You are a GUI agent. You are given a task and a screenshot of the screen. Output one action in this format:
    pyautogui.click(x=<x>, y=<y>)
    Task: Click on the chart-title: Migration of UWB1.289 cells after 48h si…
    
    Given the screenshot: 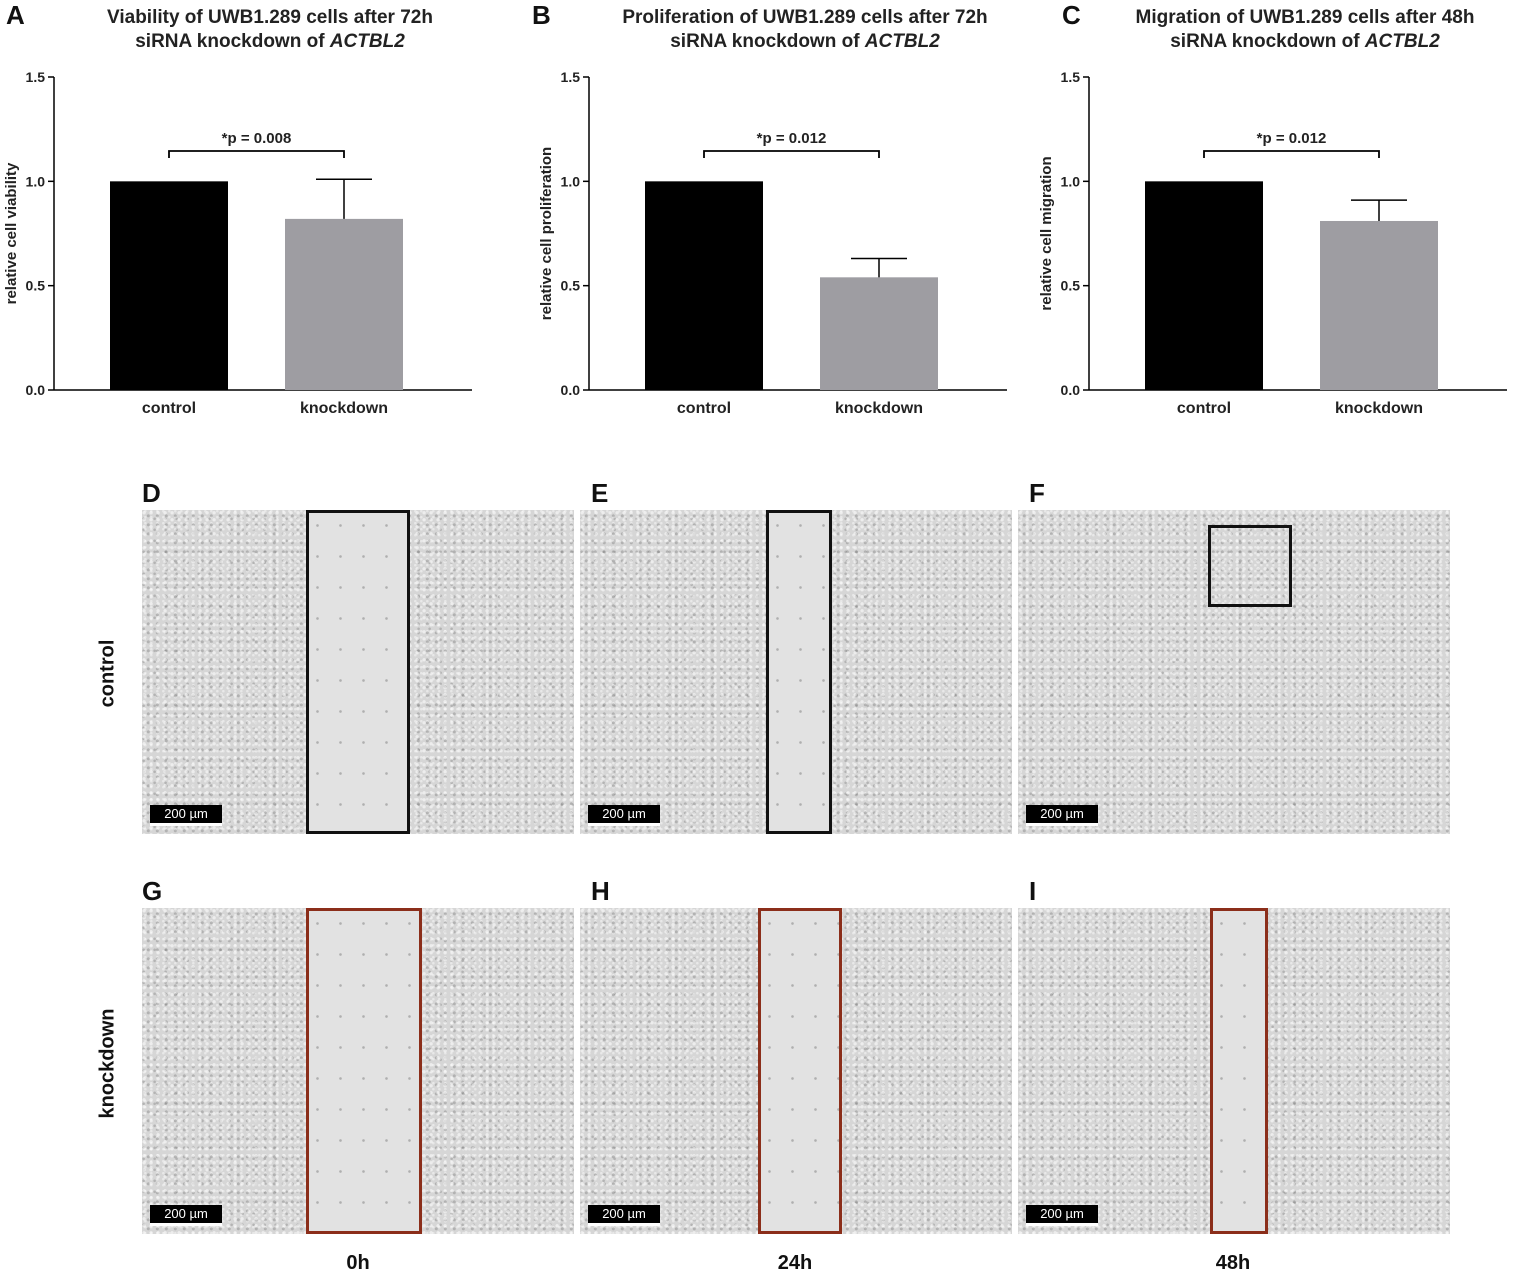 What is the action you would take?
    pyautogui.click(x=1305, y=30)
    